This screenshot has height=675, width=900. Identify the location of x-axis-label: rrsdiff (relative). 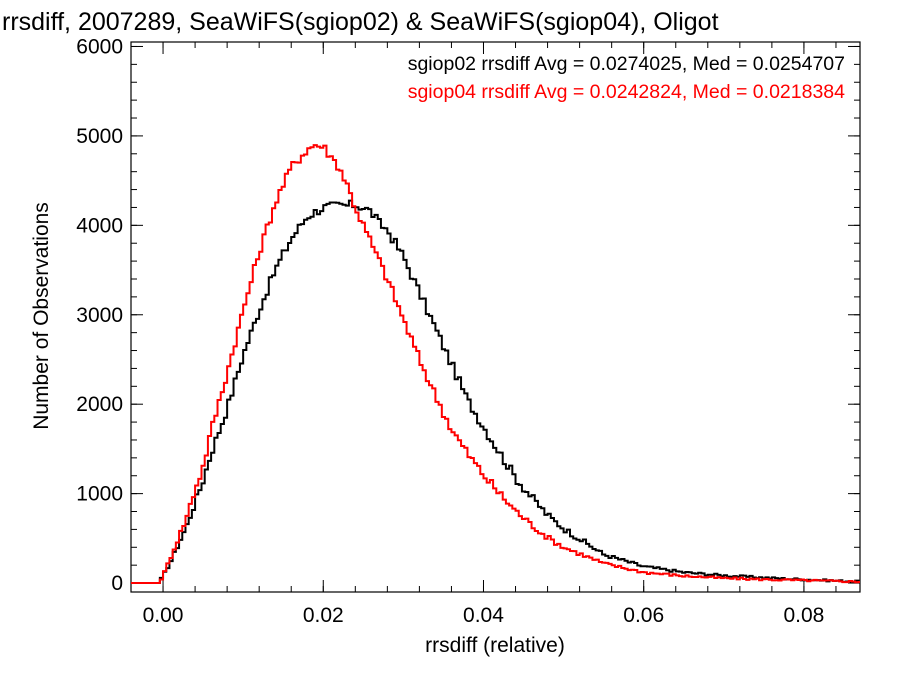
(495, 645).